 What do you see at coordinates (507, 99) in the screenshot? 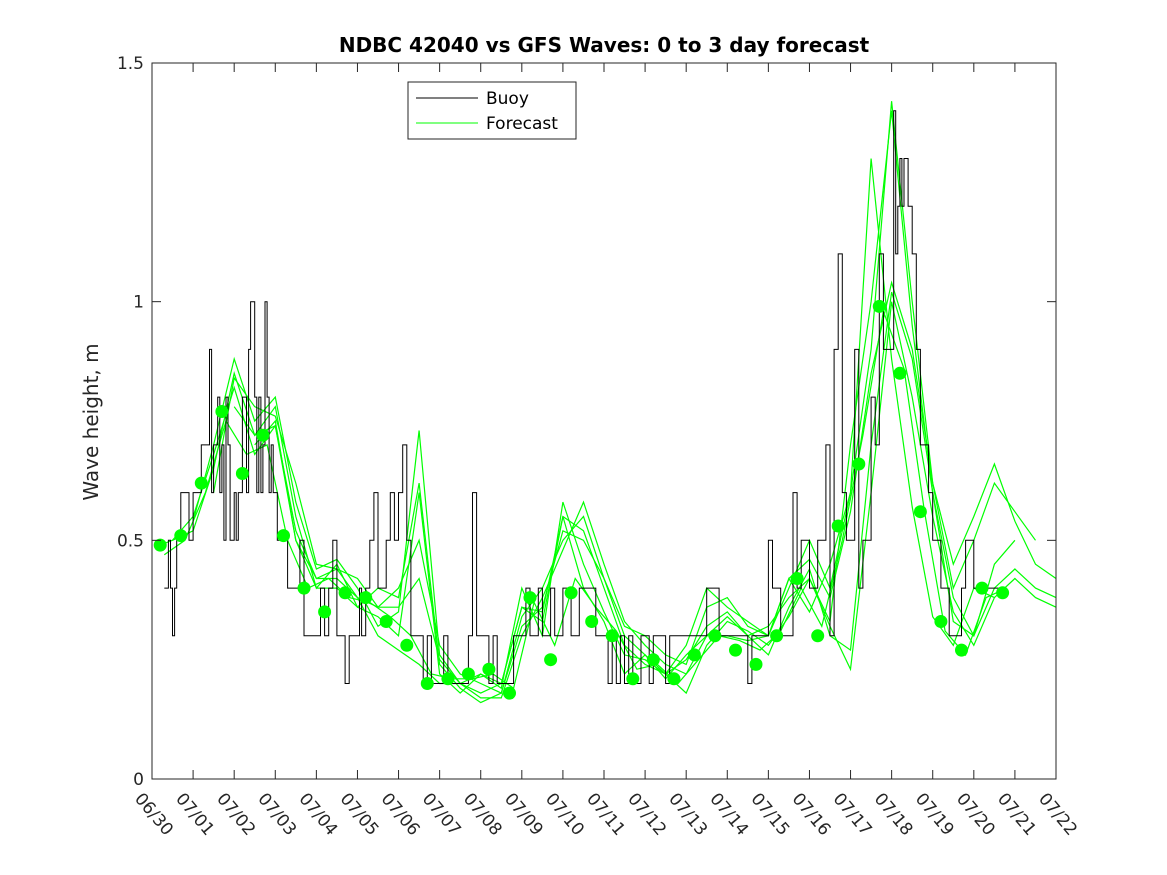
I see `legend-buoy-label: Buoy` at bounding box center [507, 99].